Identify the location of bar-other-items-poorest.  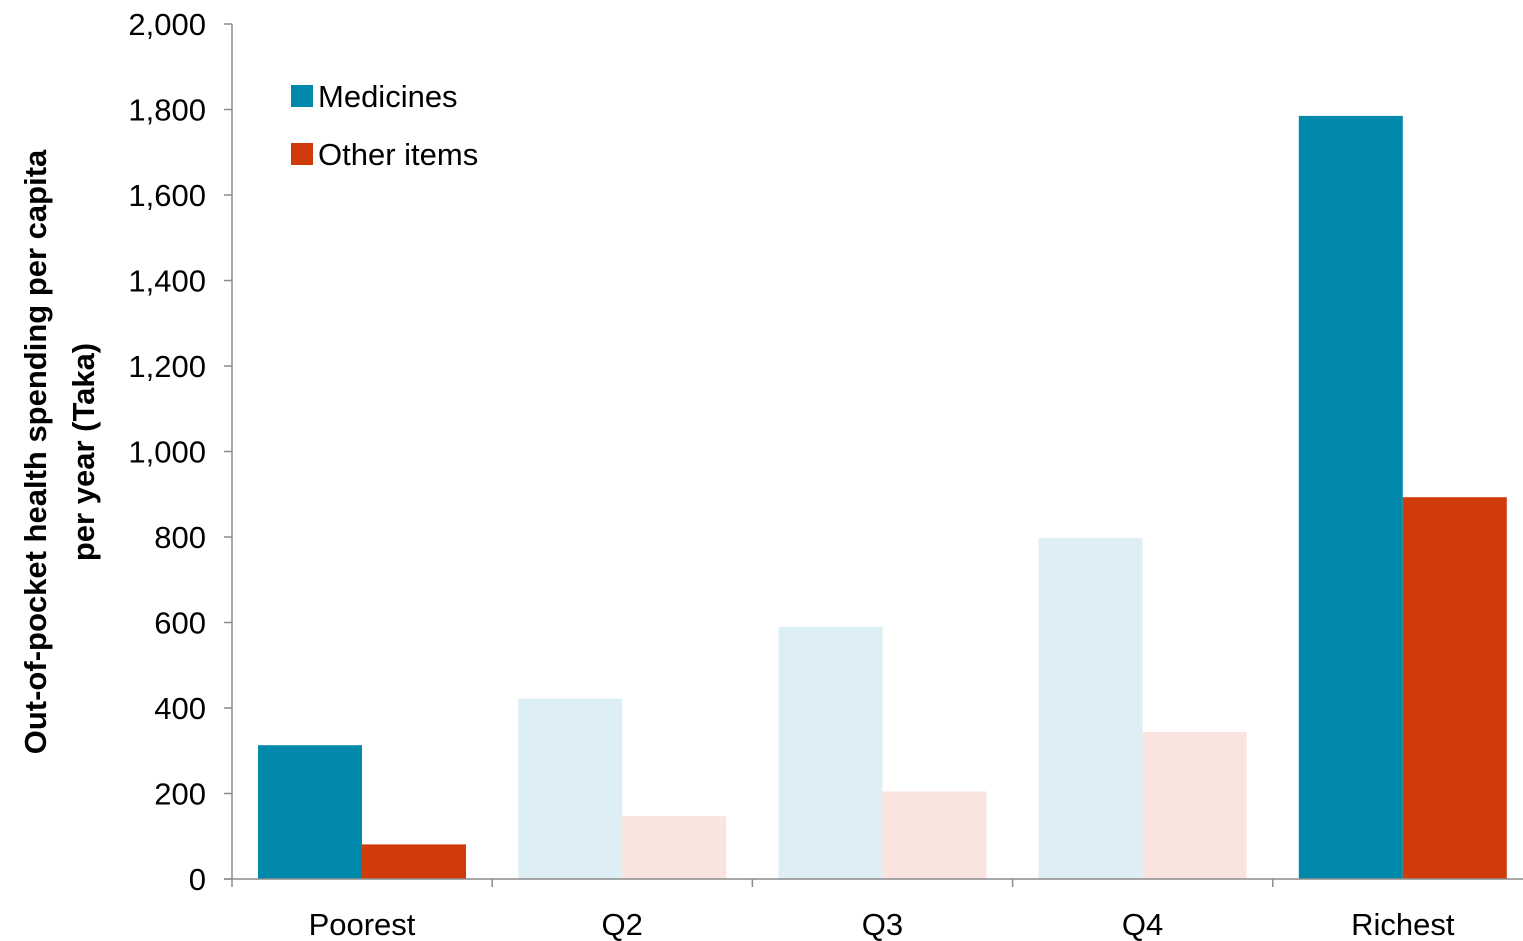
(414, 861).